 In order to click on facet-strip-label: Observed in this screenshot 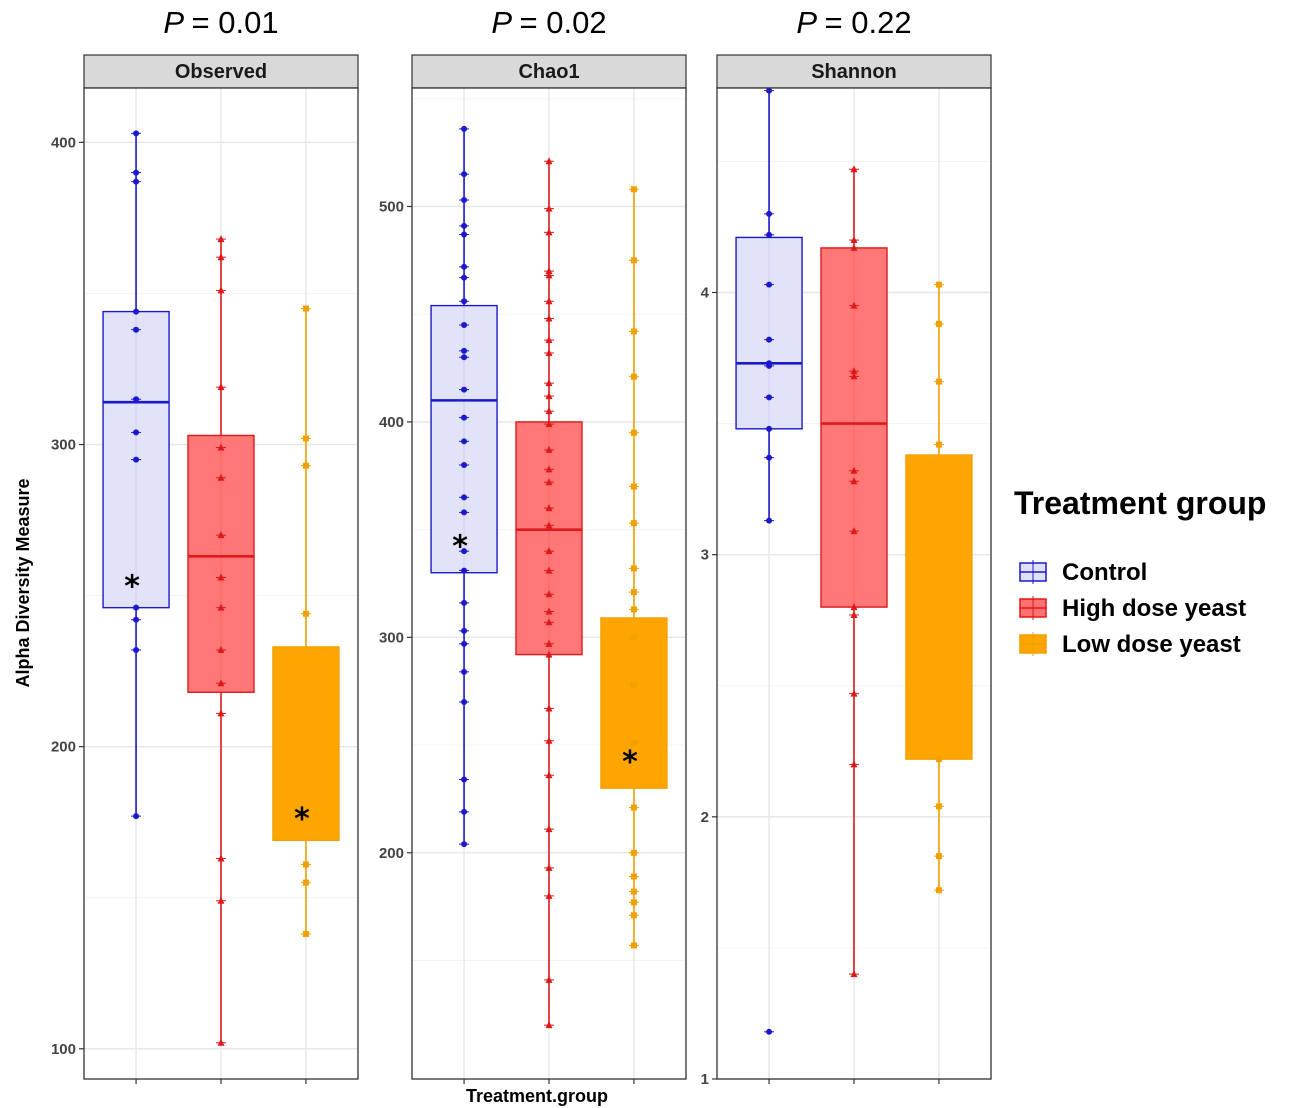, I will do `click(221, 72)`.